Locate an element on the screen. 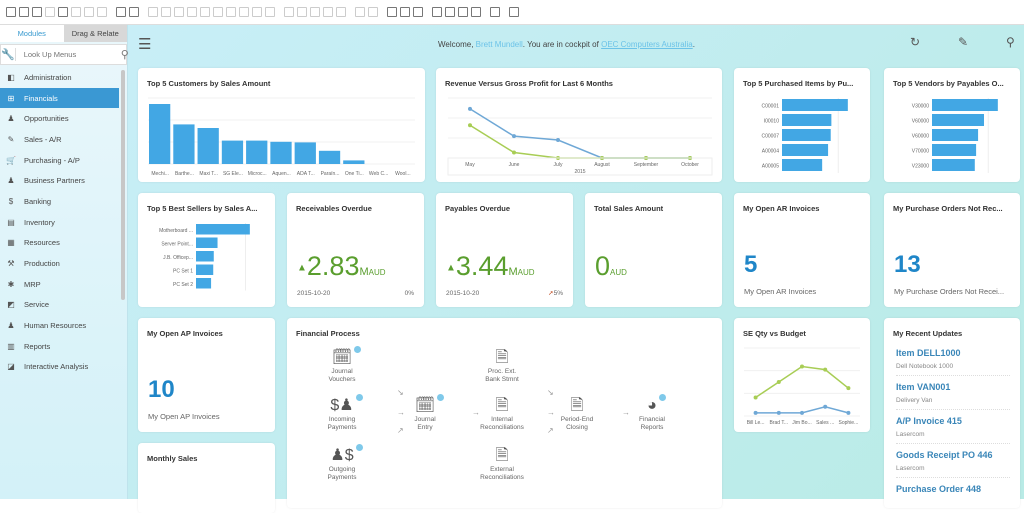 Image resolution: width=1024 pixels, height=513 pixels. total-sales-card: Total Sales Amount 0AUD is located at coordinates (653, 250).